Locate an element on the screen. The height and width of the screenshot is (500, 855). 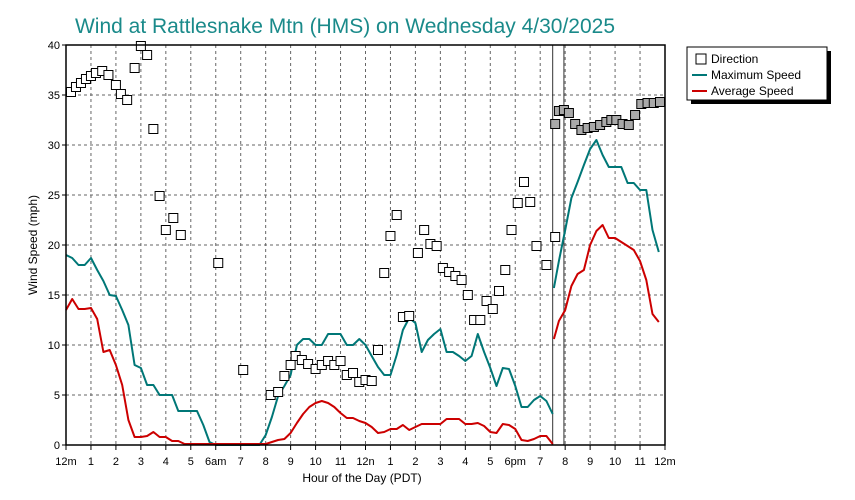
y-tick-label: 35 is located at coordinates (54, 96).